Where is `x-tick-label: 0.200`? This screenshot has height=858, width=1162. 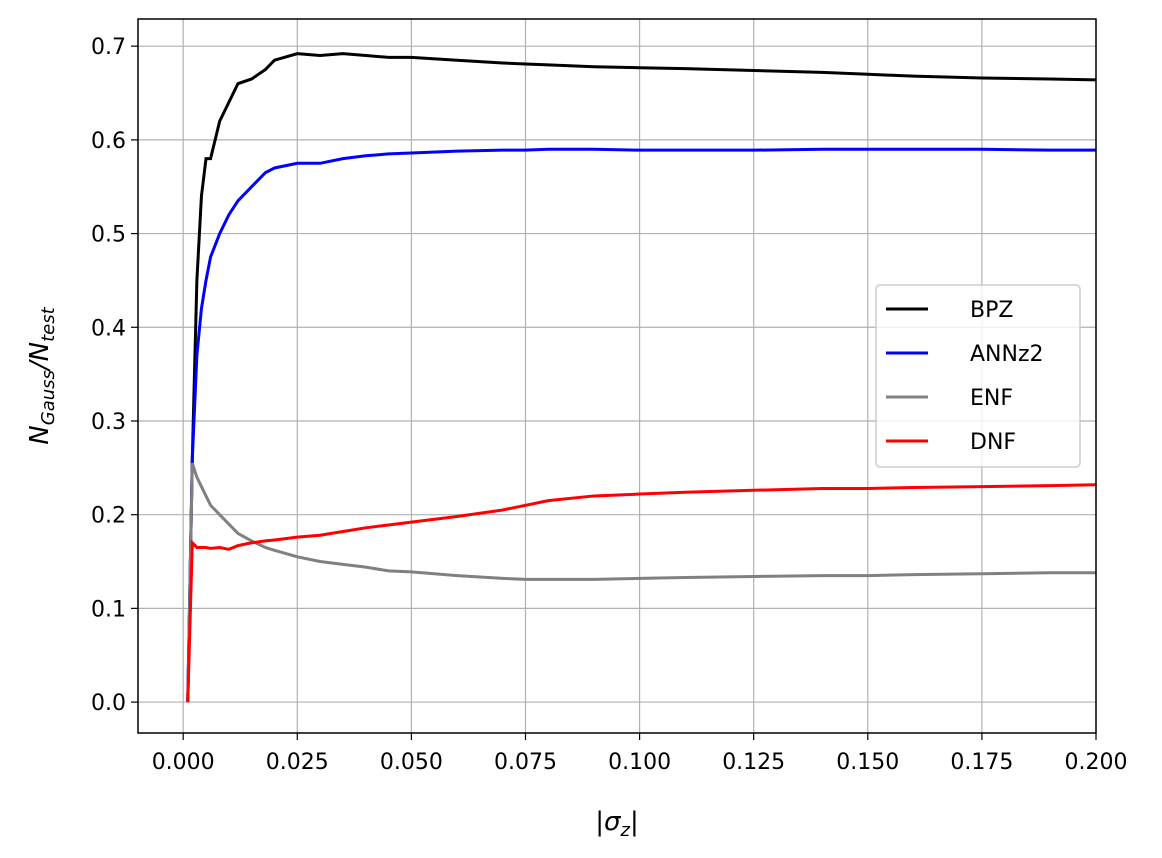
x-tick-label: 0.200 is located at coordinates (1096, 762).